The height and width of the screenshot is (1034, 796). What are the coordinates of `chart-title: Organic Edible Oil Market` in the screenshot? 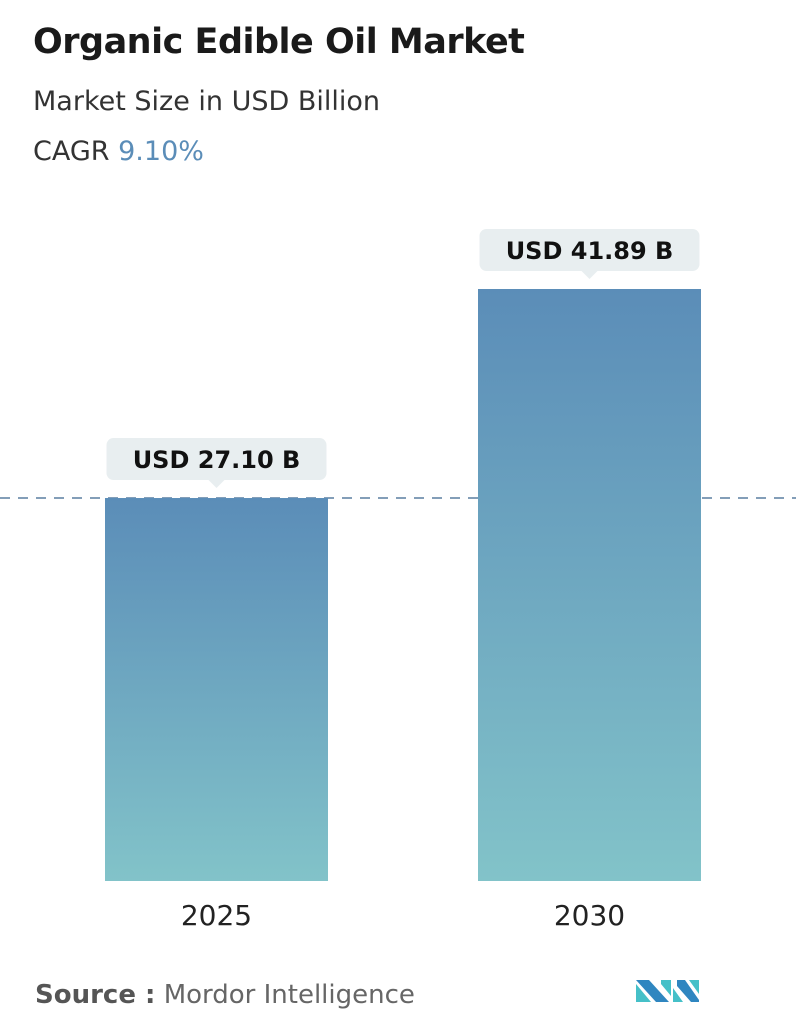 It's located at (279, 42).